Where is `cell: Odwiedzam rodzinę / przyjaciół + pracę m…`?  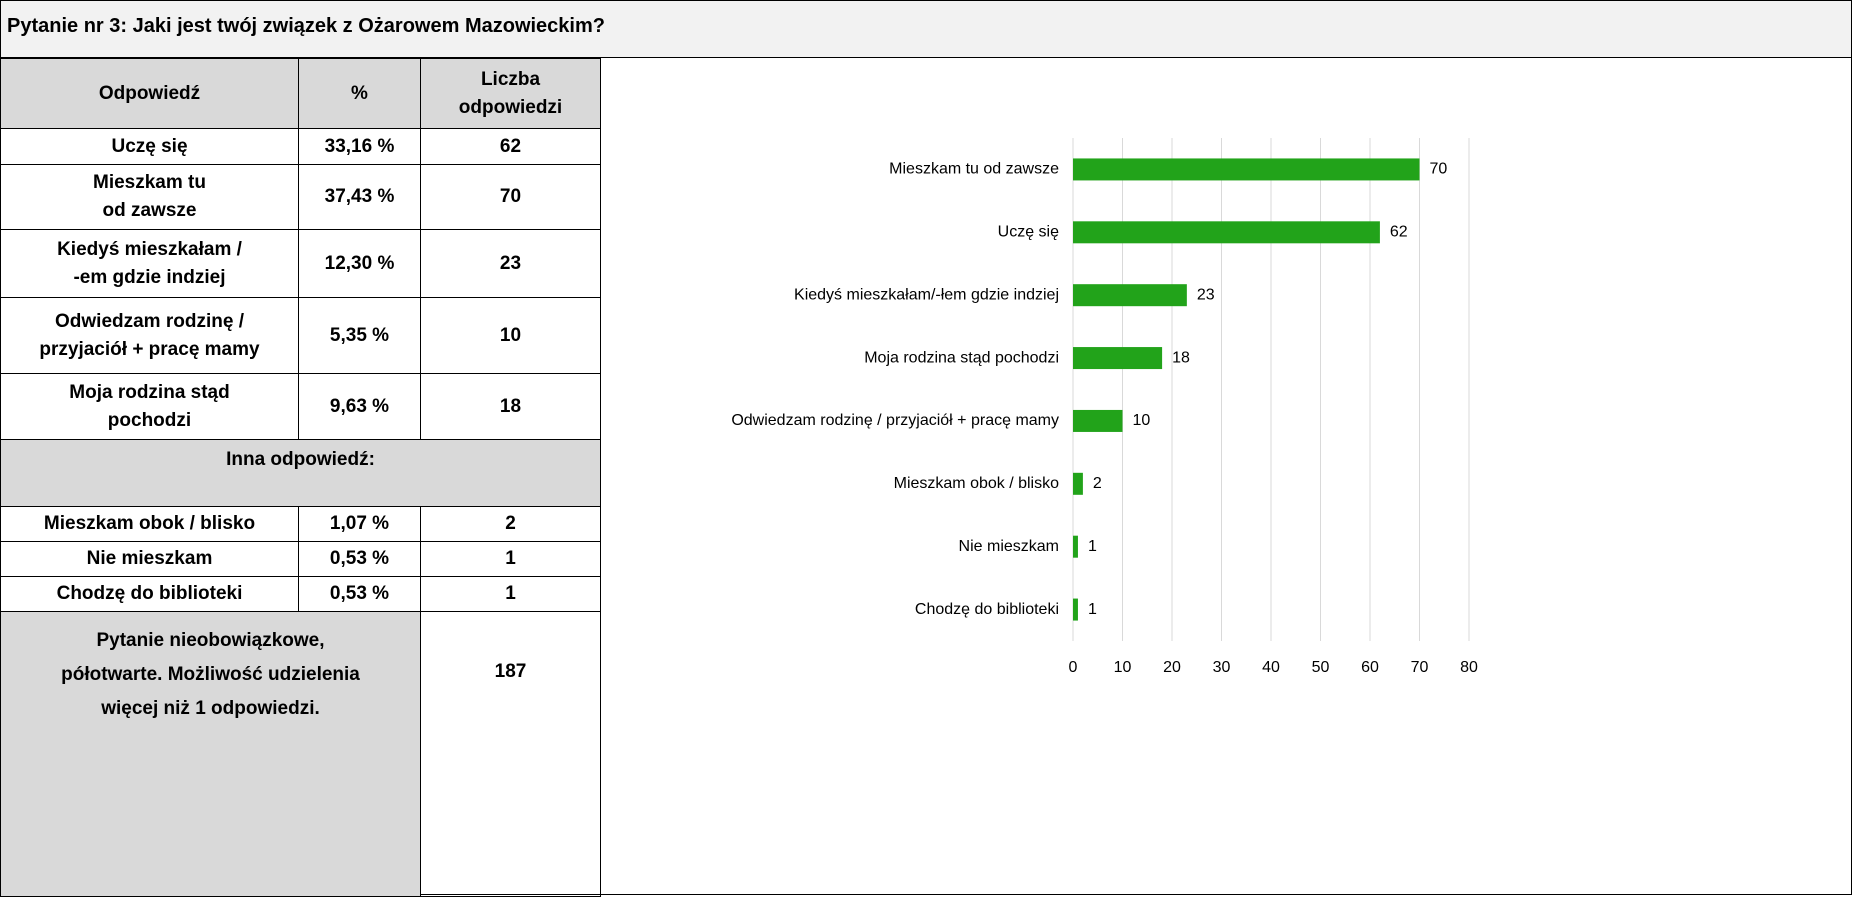 cell: Odwiedzam rodzinę / przyjaciół + pracę m… is located at coordinates (149, 335).